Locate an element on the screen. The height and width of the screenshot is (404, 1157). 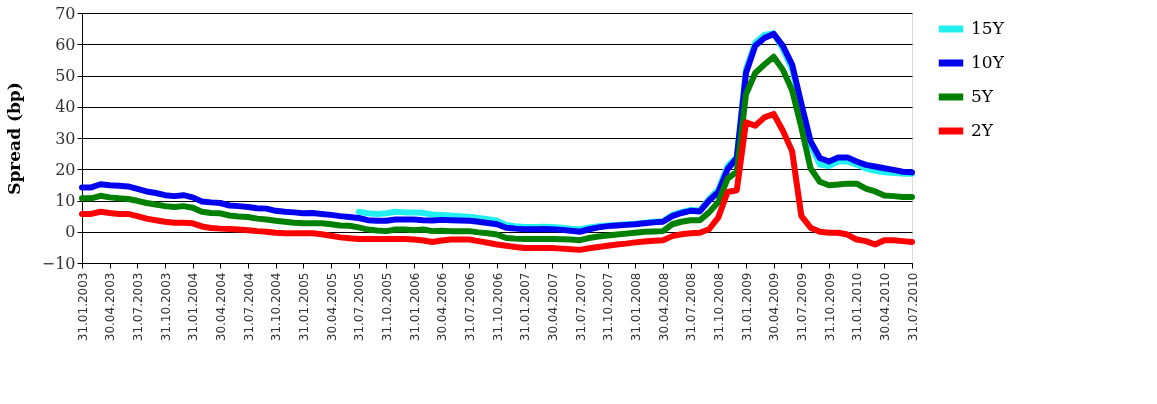
y-tick-label: 40 is located at coordinates (65, 107).